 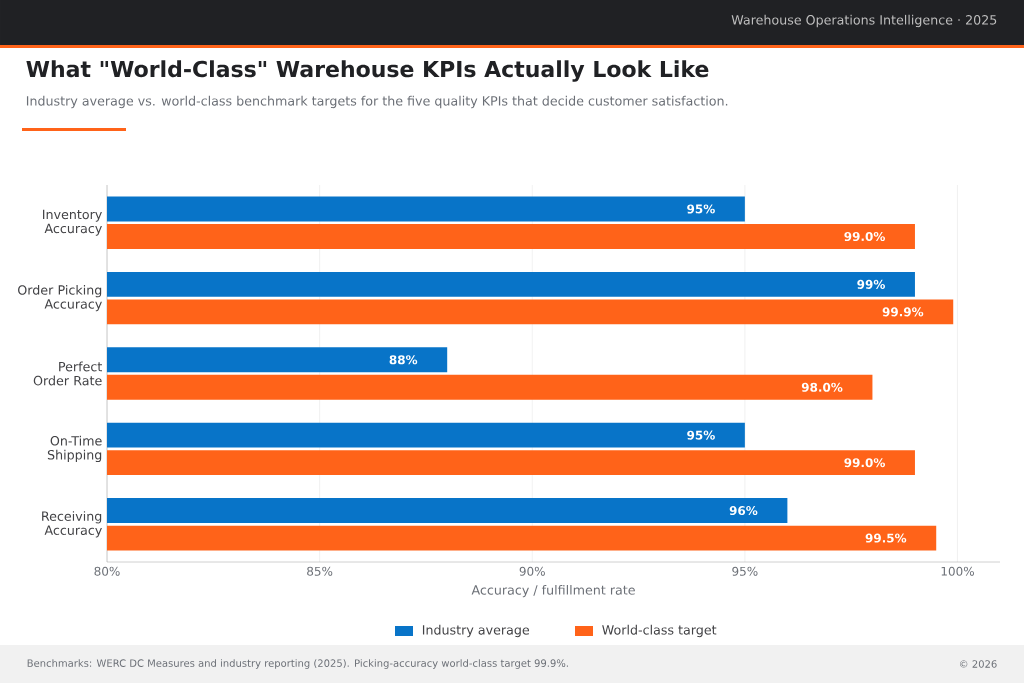 What do you see at coordinates (74, 449) in the screenshot?
I see `y-tick-label: On-Time Shipping` at bounding box center [74, 449].